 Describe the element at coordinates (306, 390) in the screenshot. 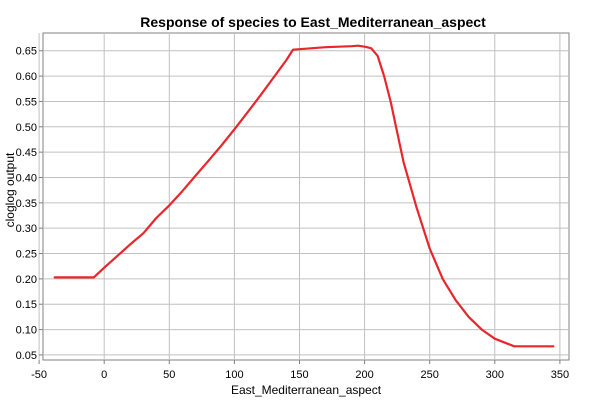

I see `x-axis-label: East_Mediterranean_aspect` at that location.